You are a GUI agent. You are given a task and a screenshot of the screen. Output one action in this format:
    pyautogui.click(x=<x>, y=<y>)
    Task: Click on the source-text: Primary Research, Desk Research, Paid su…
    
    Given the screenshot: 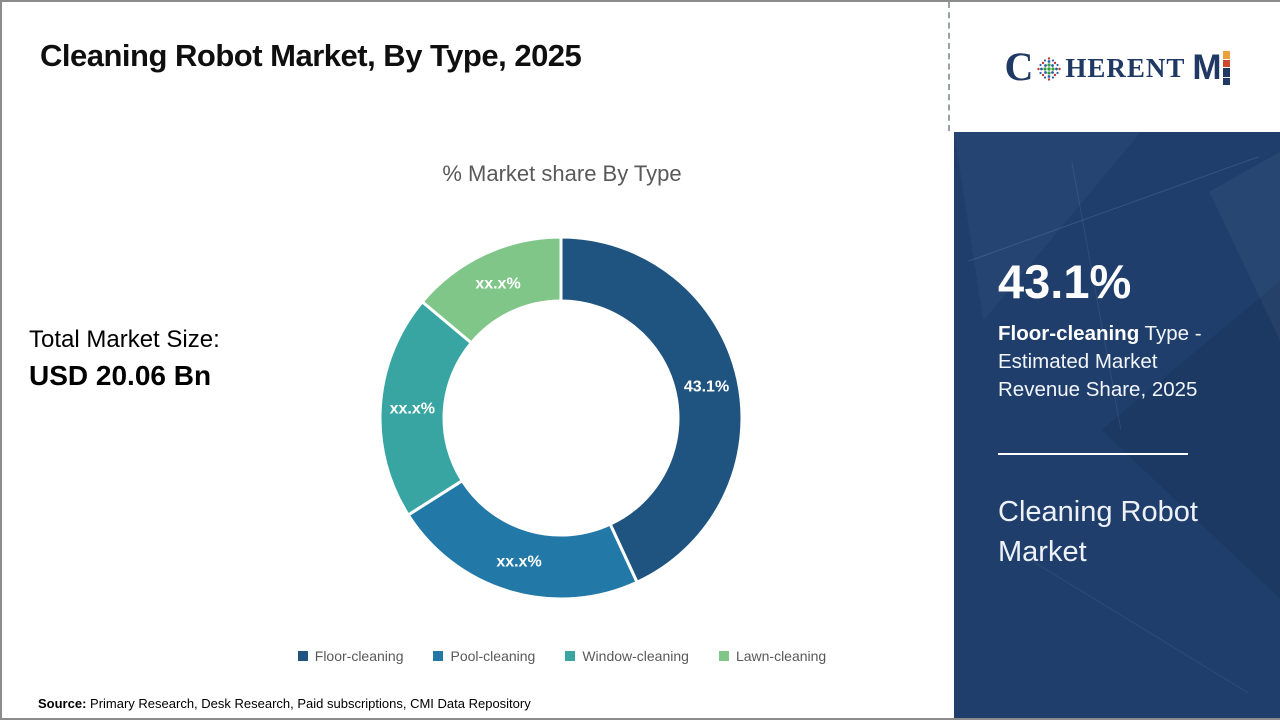 What is the action you would take?
    pyautogui.click(x=308, y=703)
    